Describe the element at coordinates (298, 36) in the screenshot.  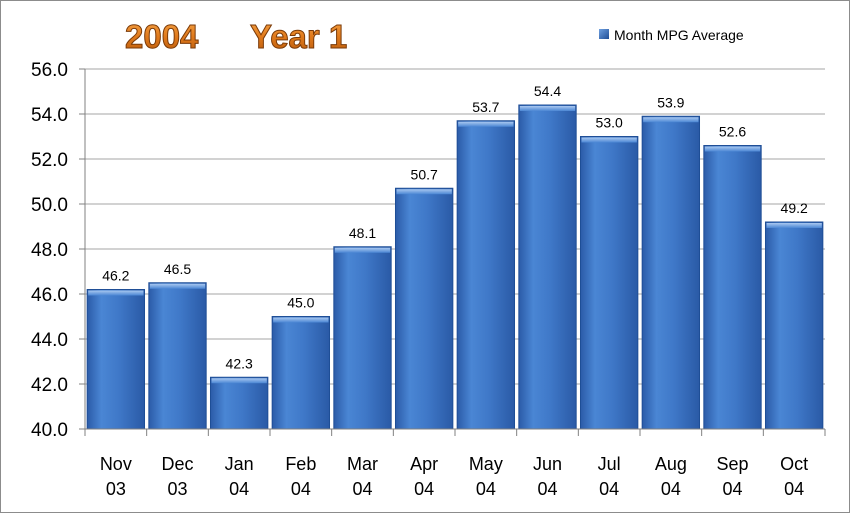
I see `chart-title-label: Year 1` at that location.